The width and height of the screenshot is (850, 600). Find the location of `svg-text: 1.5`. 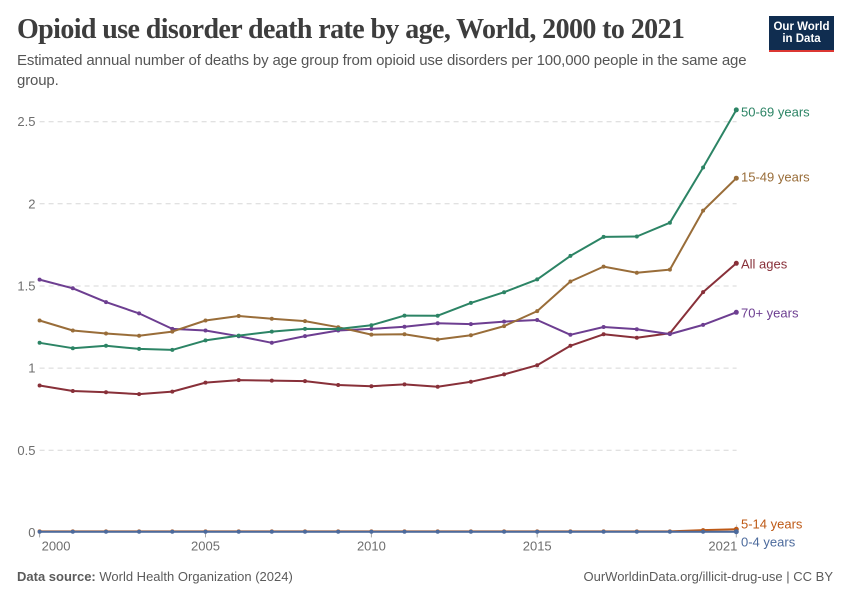

svg-text: 1.5 is located at coordinates (26, 286).